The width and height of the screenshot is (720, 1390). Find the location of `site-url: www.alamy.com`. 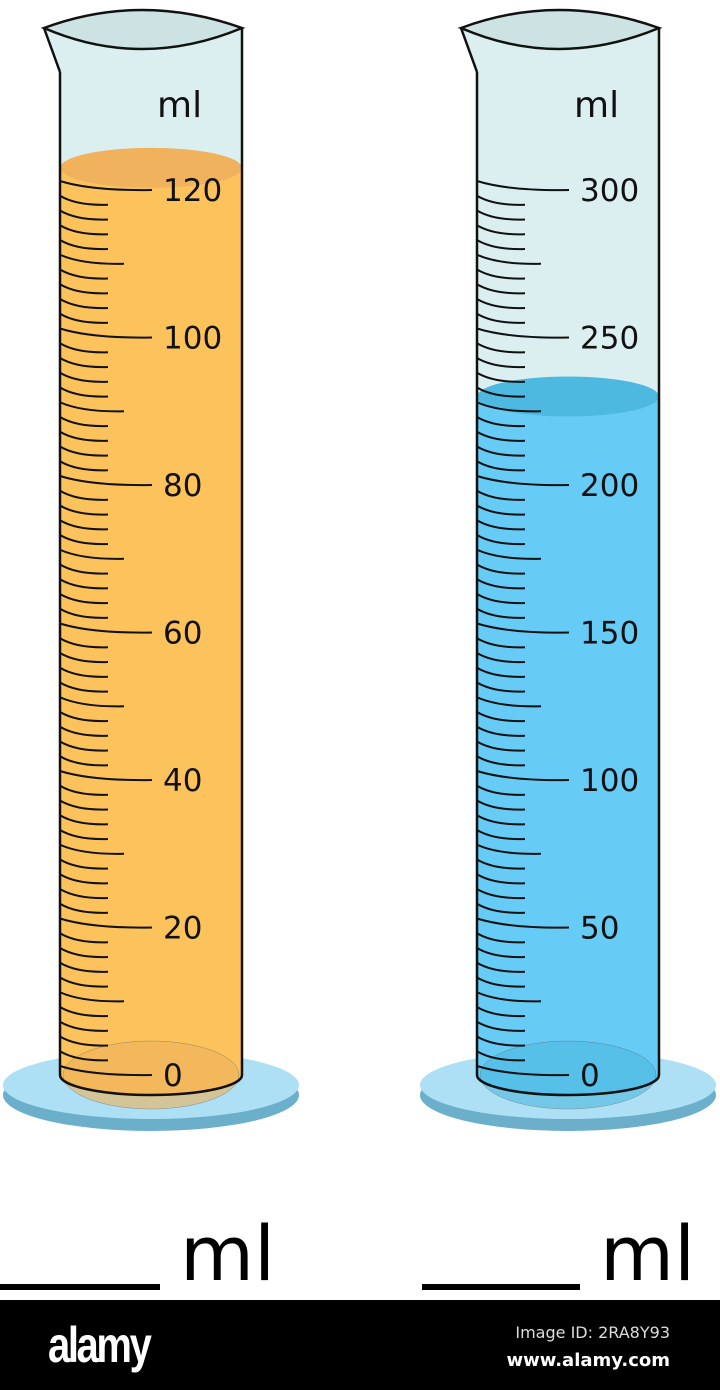

site-url: www.alamy.com is located at coordinates (588, 1360).